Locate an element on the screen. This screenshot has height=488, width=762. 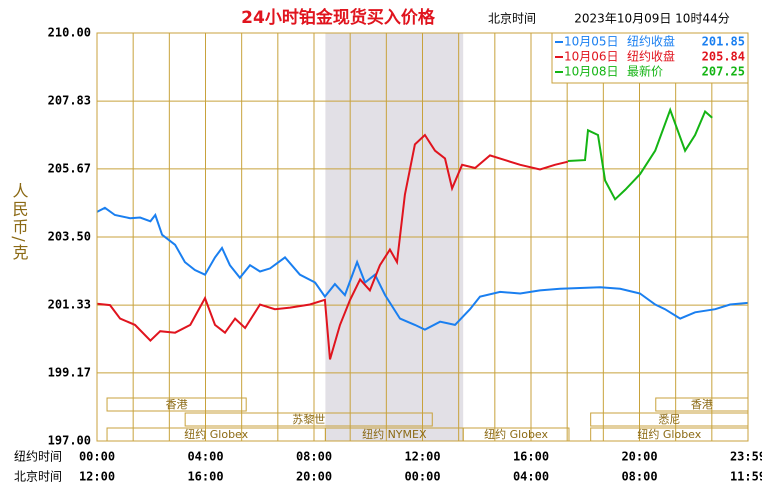
series-line is located at coordinates (640, 153).